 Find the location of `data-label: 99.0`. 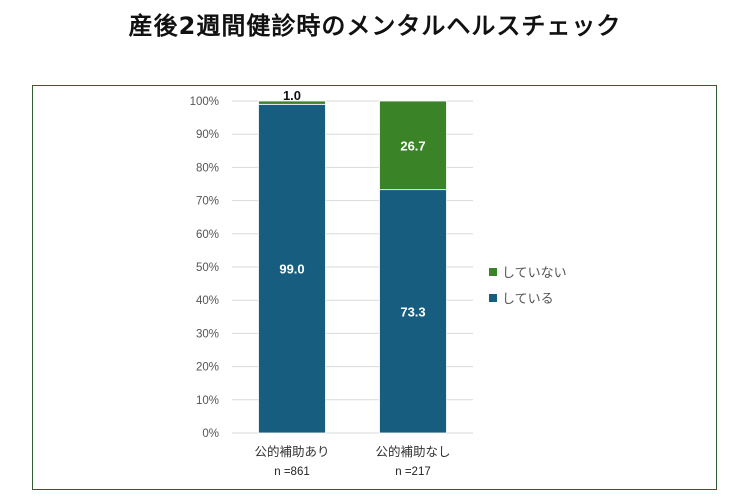

data-label: 99.0 is located at coordinates (291, 269).